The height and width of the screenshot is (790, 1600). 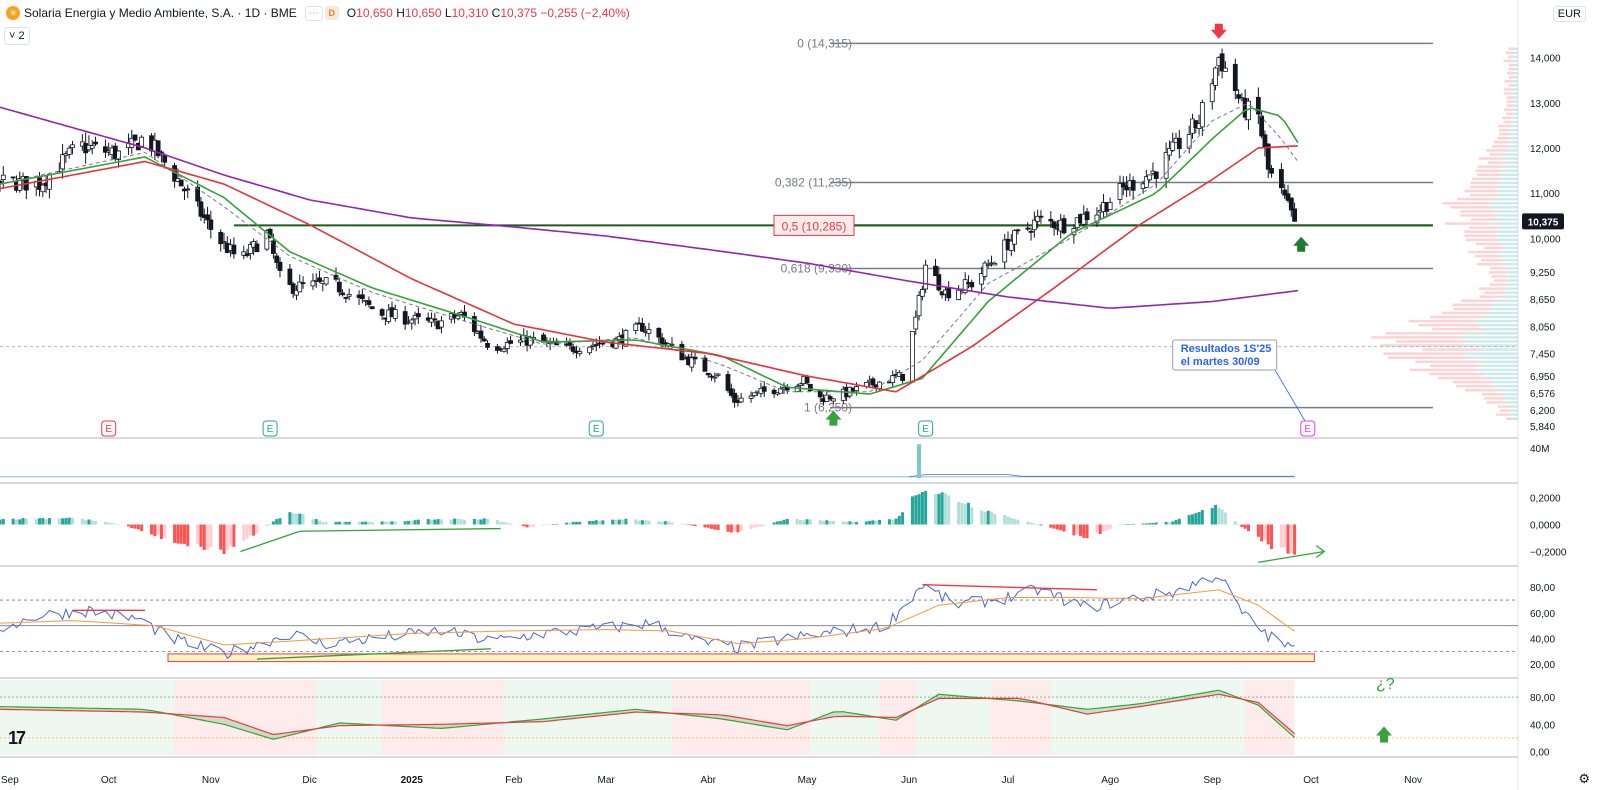 I want to click on rsi-divergence-line, so click(x=1009, y=587).